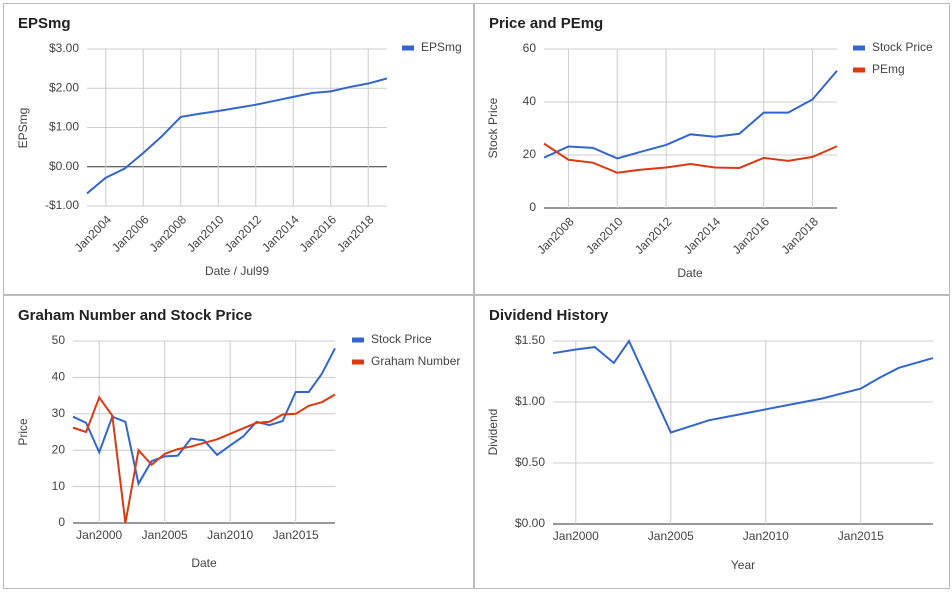 The width and height of the screenshot is (952, 593). I want to click on y-tick-label: 10, so click(59, 486).